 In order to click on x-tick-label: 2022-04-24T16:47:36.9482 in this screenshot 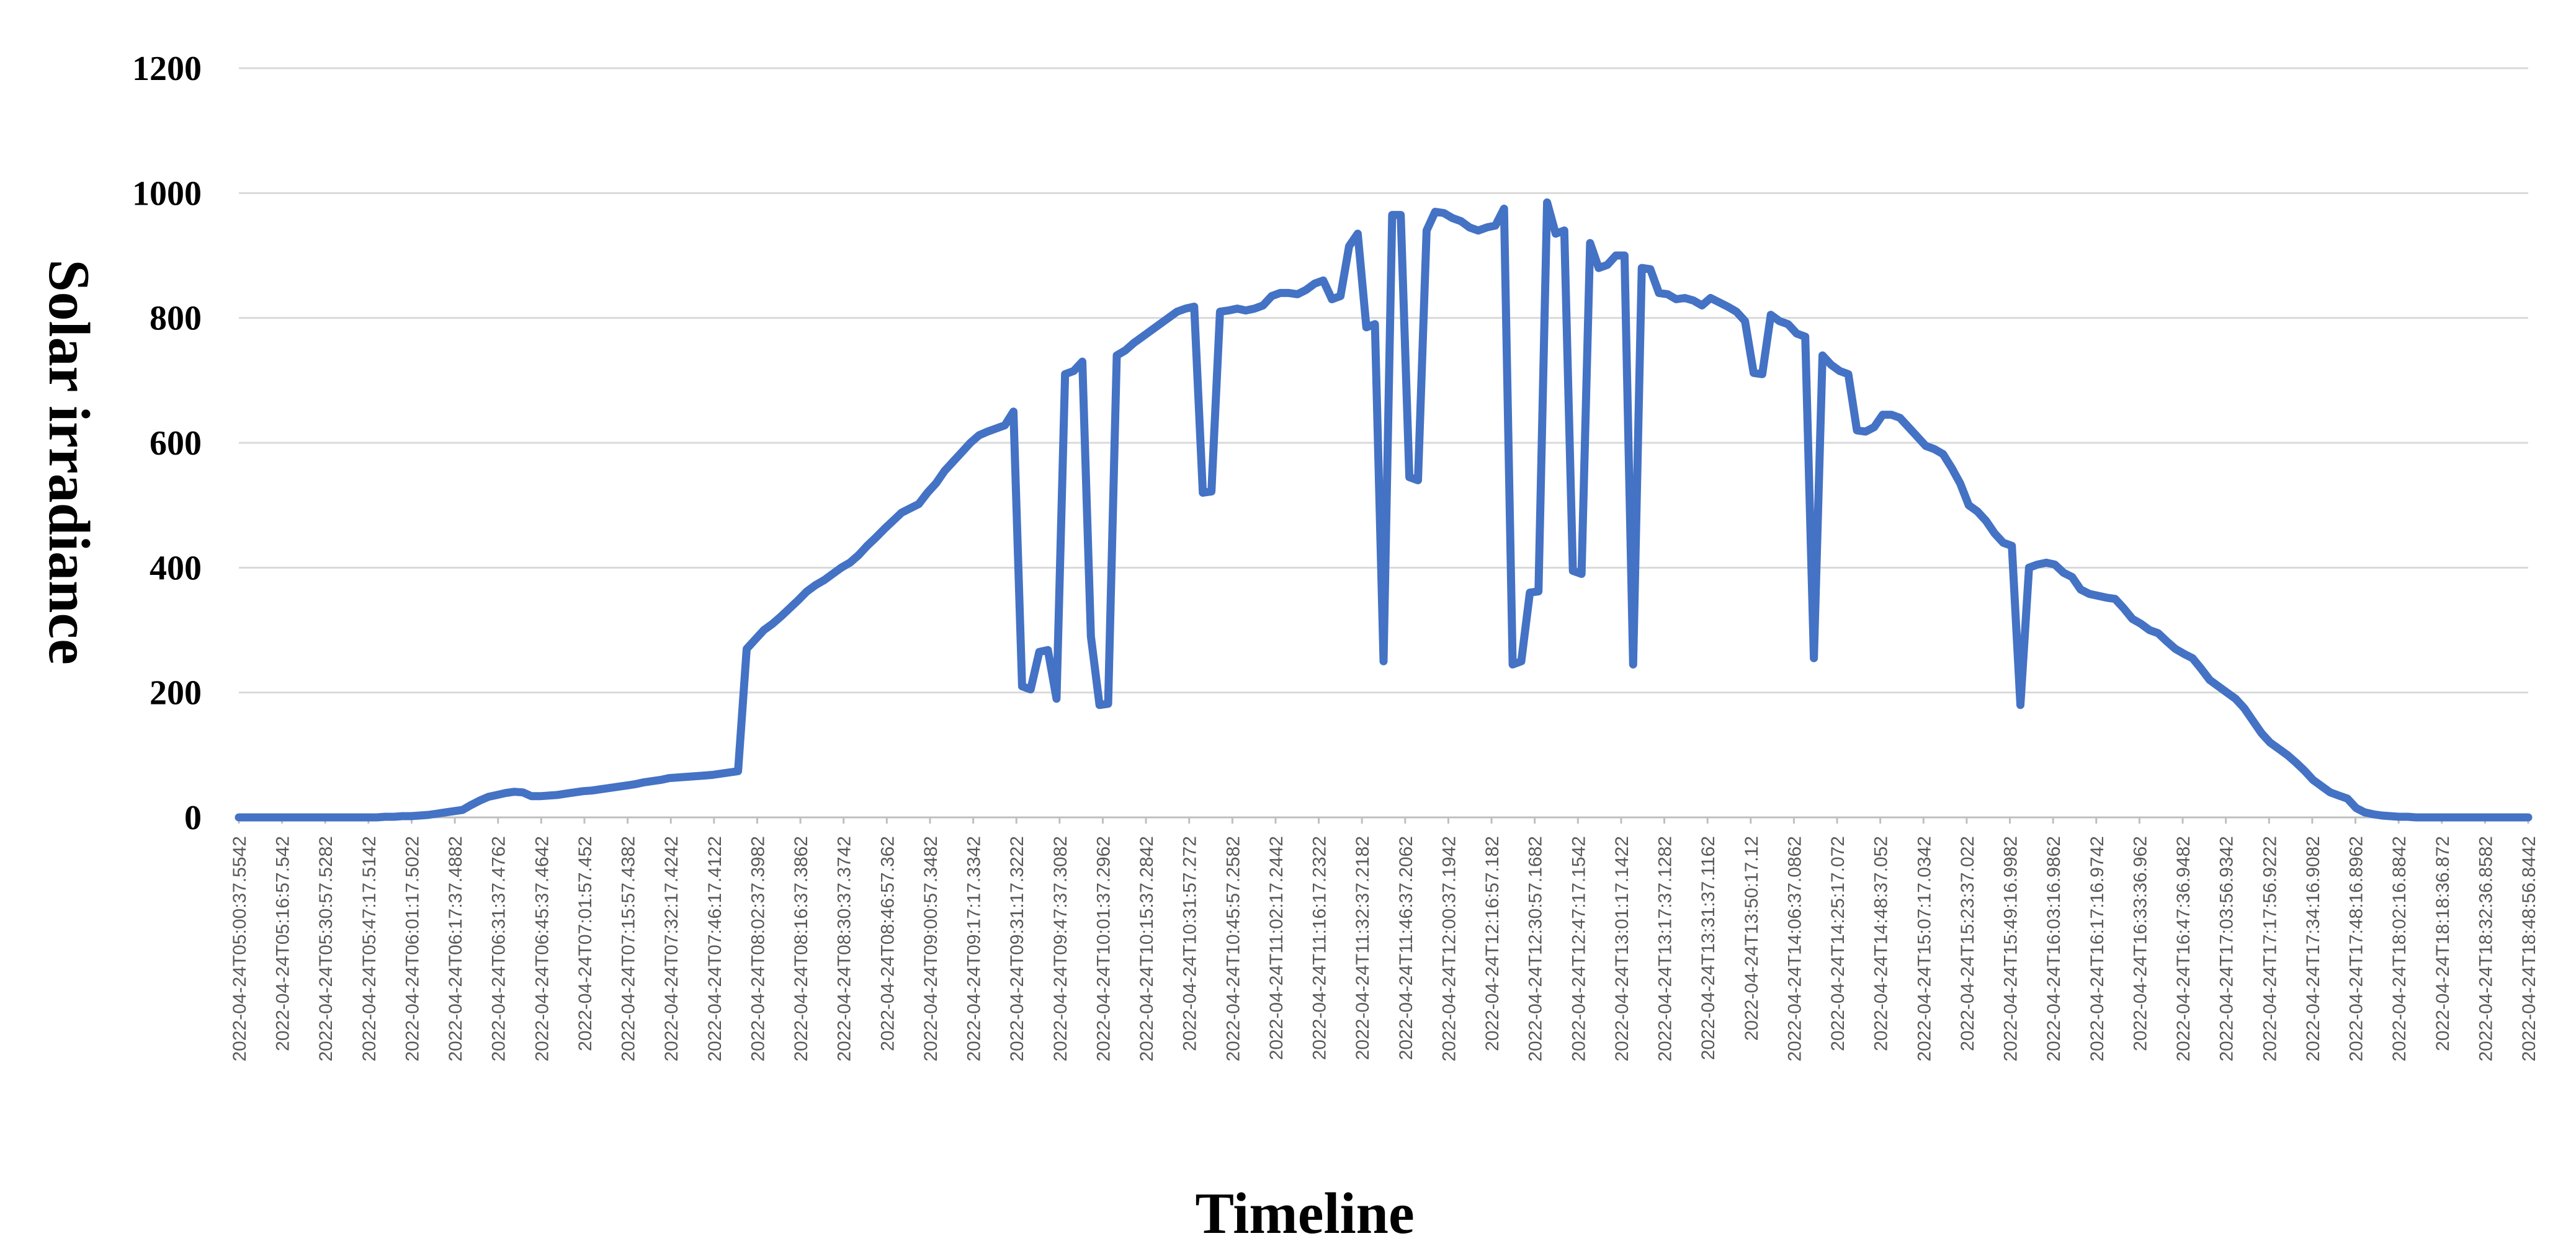, I will do `click(2183, 949)`.